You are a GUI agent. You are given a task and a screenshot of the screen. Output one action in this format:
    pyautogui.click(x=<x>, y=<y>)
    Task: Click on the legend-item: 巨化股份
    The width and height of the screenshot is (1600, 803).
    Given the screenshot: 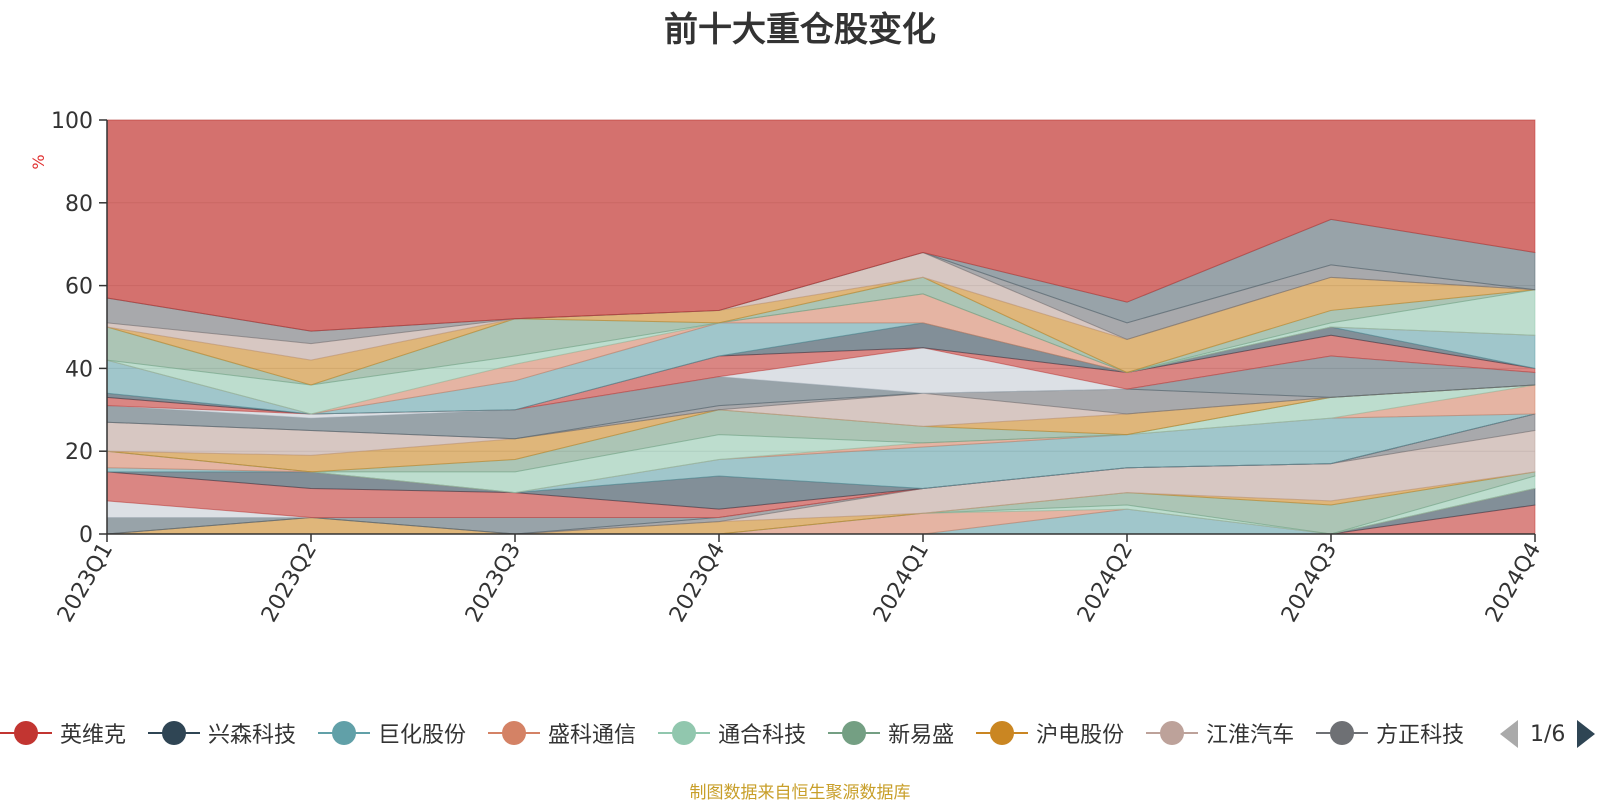 What is the action you would take?
    pyautogui.click(x=392, y=733)
    